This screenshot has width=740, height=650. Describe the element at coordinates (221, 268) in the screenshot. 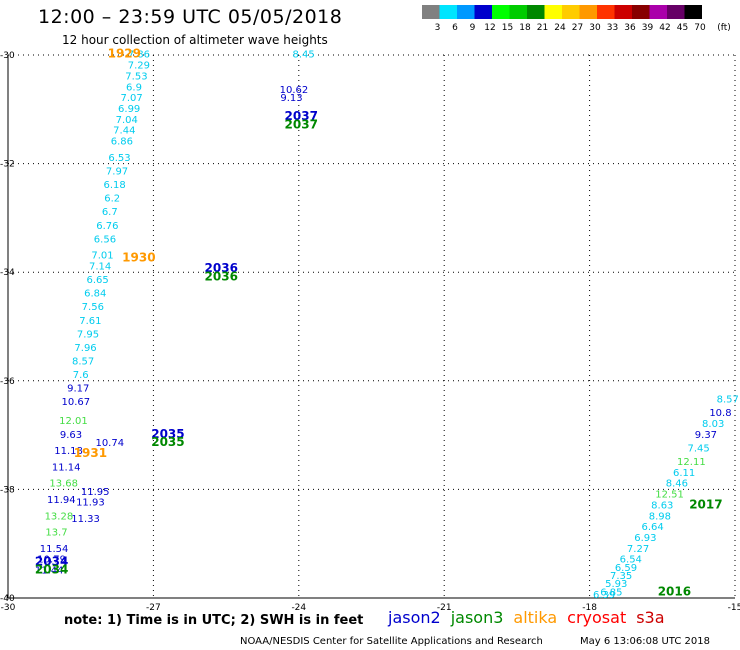

I see `pass-time-label: 2036` at that location.